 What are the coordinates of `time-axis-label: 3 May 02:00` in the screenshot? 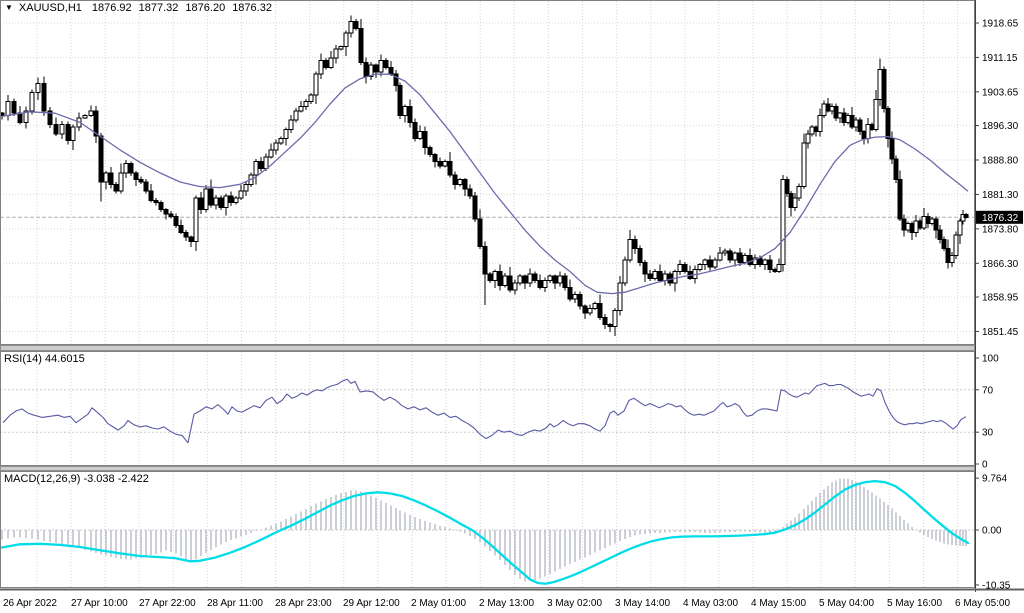 It's located at (574, 603).